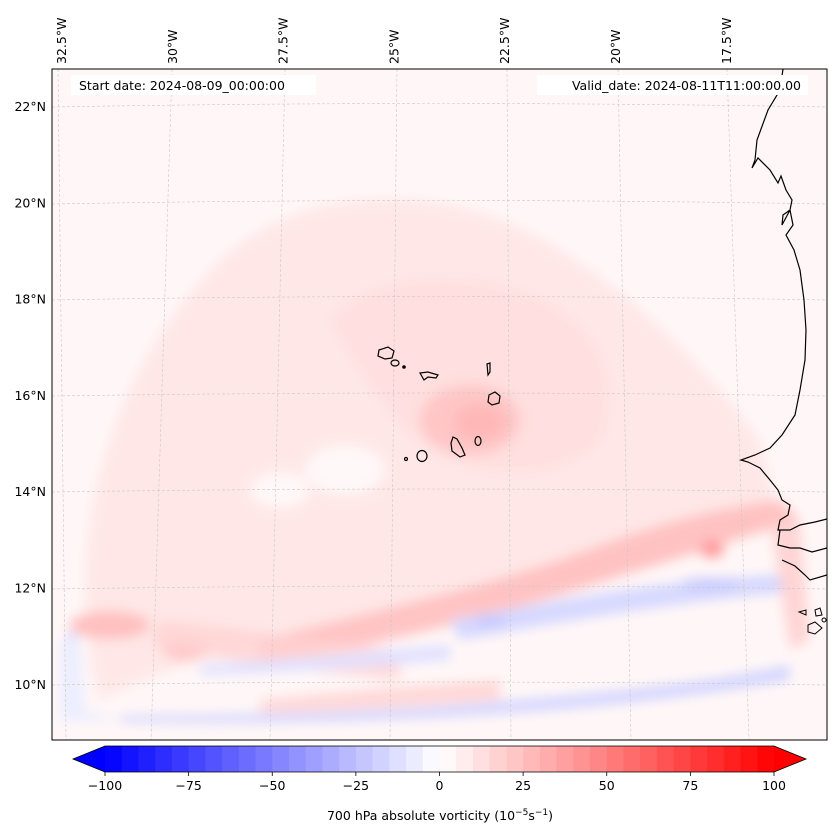 The image size is (837, 839). I want to click on island-sao-nicolau, so click(429, 376).